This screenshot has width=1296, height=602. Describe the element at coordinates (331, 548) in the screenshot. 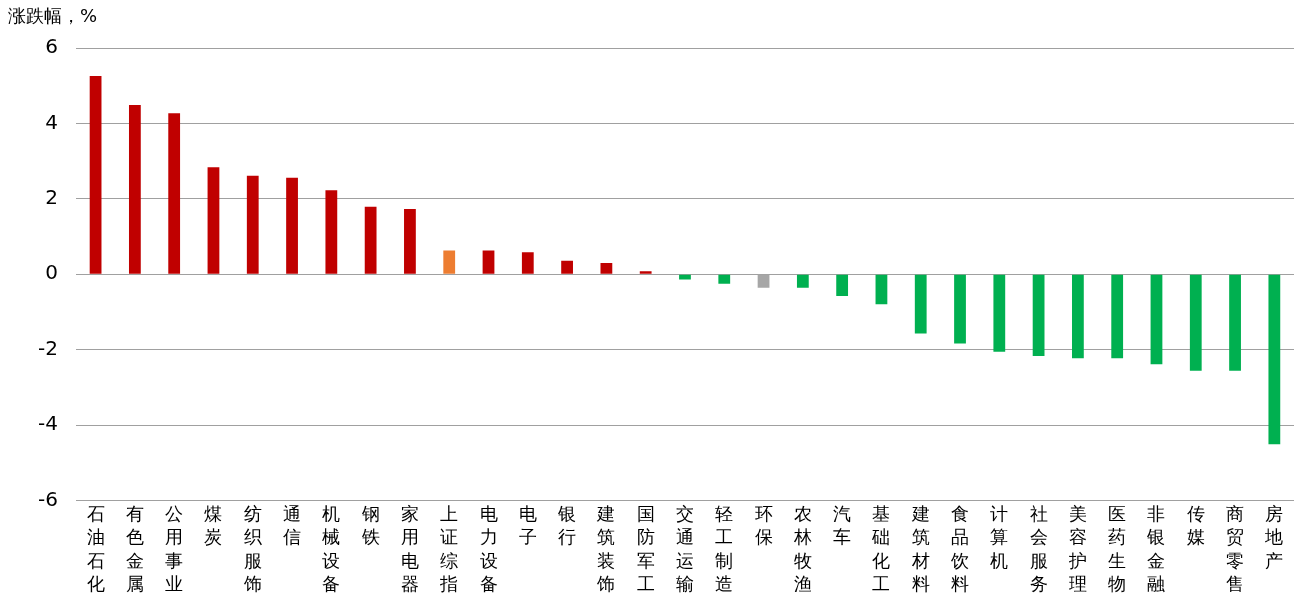

I see `x-tick-label: 机械设备` at that location.